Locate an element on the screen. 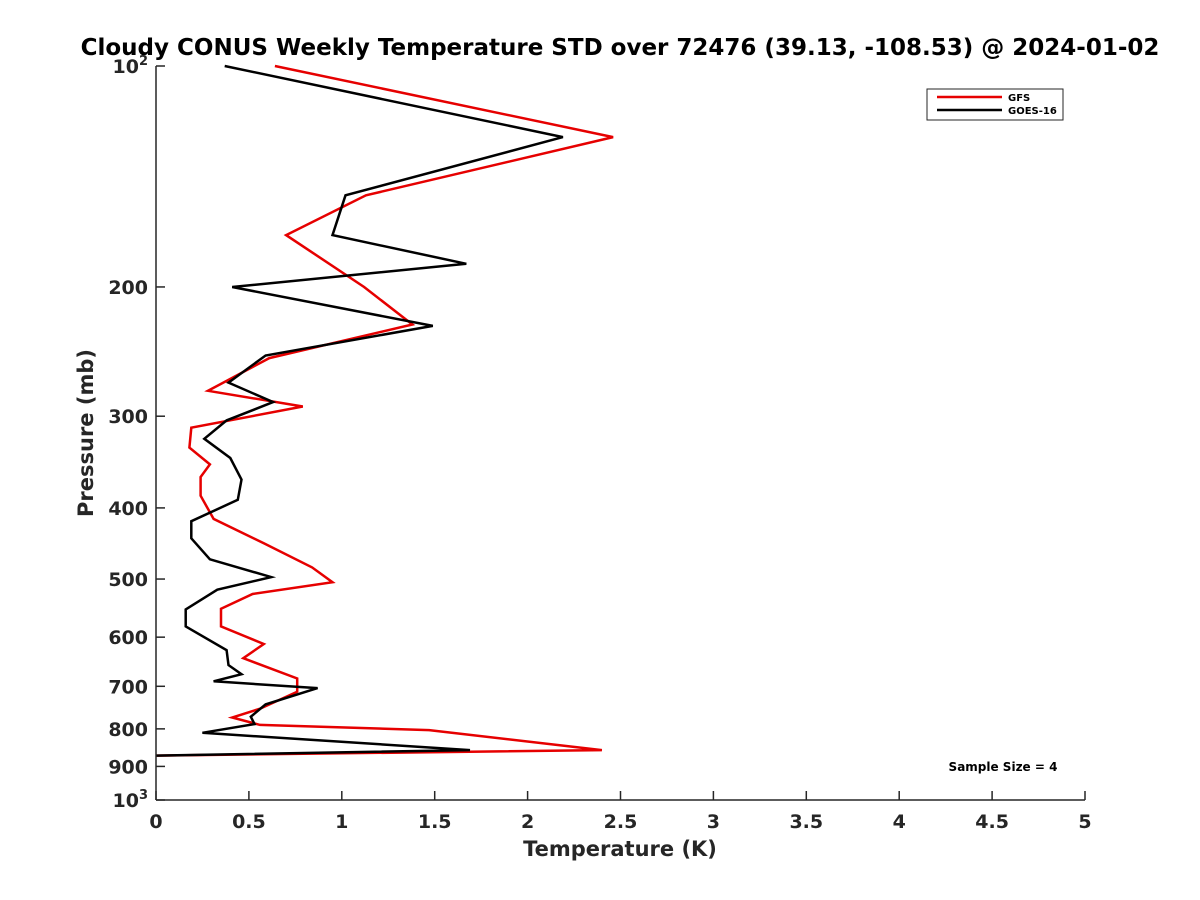  y-tick-label: 600 is located at coordinates (128, 638).